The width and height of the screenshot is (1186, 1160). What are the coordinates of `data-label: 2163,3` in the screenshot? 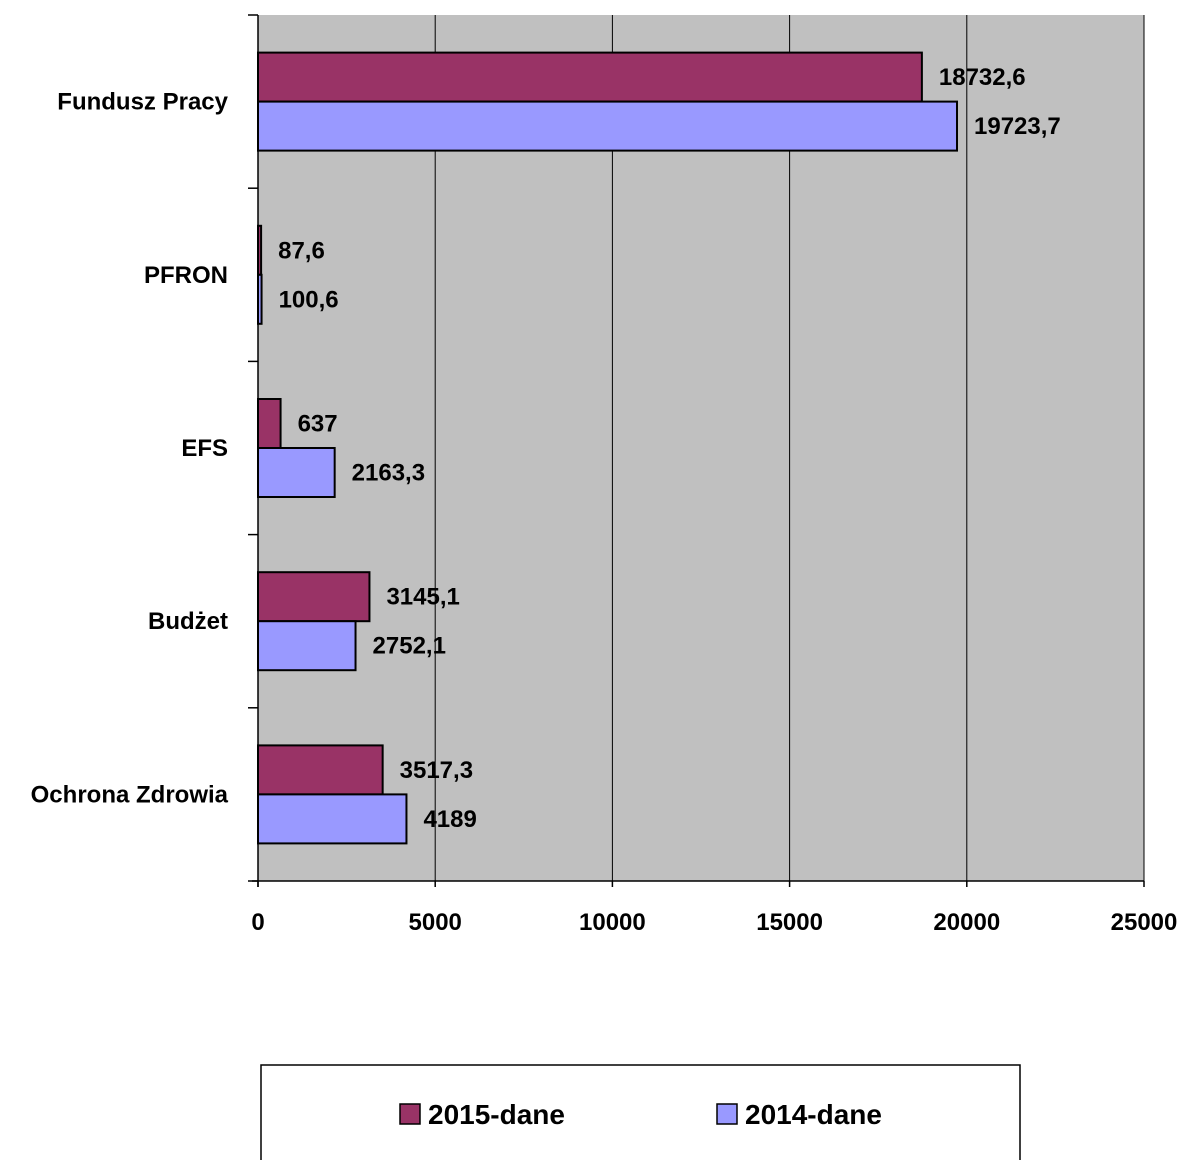 It's located at (388, 473).